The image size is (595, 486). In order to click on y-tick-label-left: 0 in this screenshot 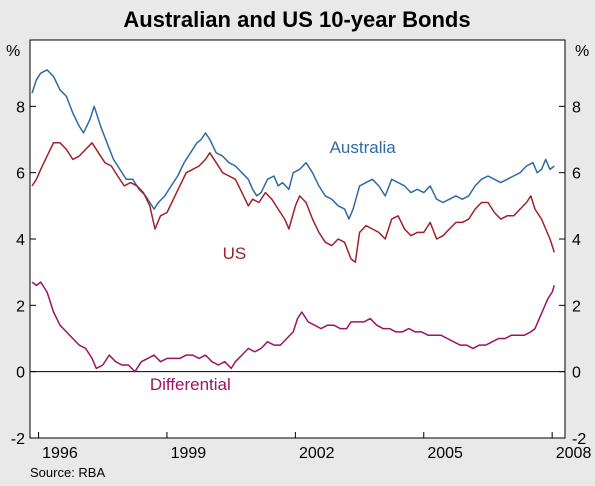, I will do `click(20, 373)`.